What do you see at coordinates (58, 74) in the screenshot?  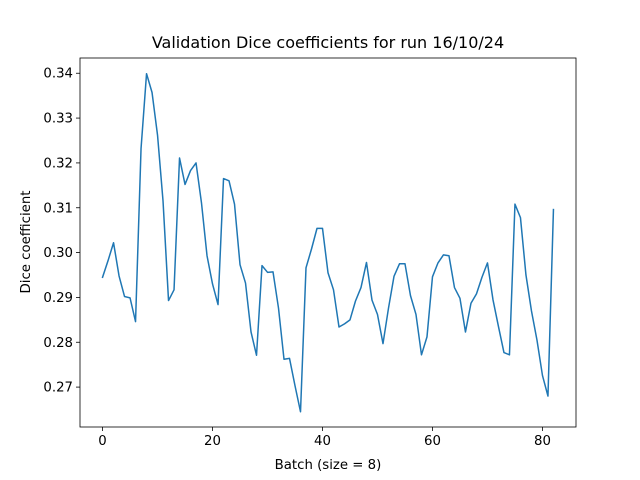 I see `y-tick-label: 0.34` at bounding box center [58, 74].